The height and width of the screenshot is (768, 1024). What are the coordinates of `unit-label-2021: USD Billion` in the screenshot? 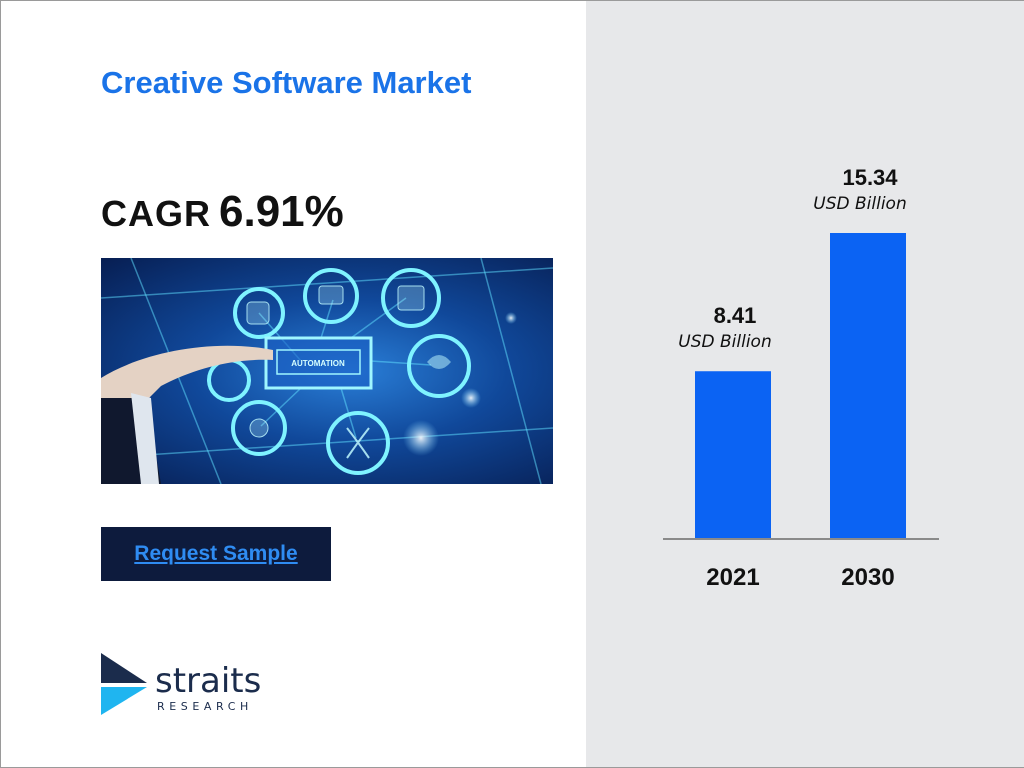 It's located at (724, 342).